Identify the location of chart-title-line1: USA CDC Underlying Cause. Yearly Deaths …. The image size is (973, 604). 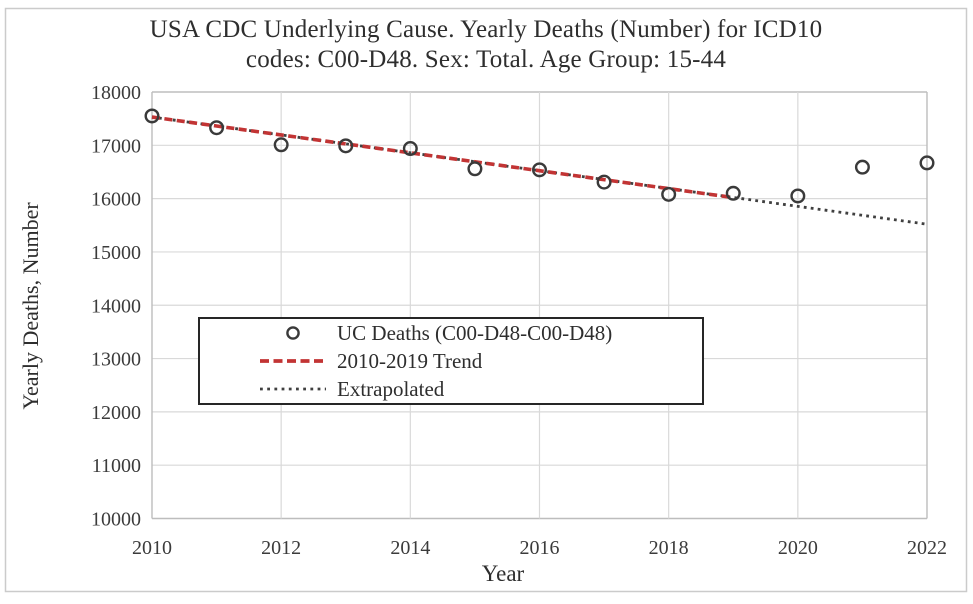
(486, 29).